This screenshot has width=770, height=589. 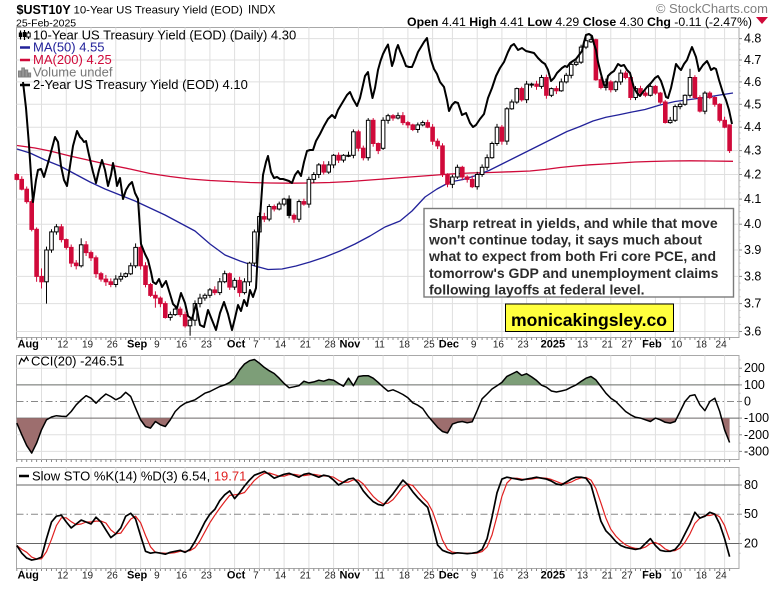 What do you see at coordinates (77, 361) in the screenshot?
I see `svg-text: CCI(20) -246.51` at bounding box center [77, 361].